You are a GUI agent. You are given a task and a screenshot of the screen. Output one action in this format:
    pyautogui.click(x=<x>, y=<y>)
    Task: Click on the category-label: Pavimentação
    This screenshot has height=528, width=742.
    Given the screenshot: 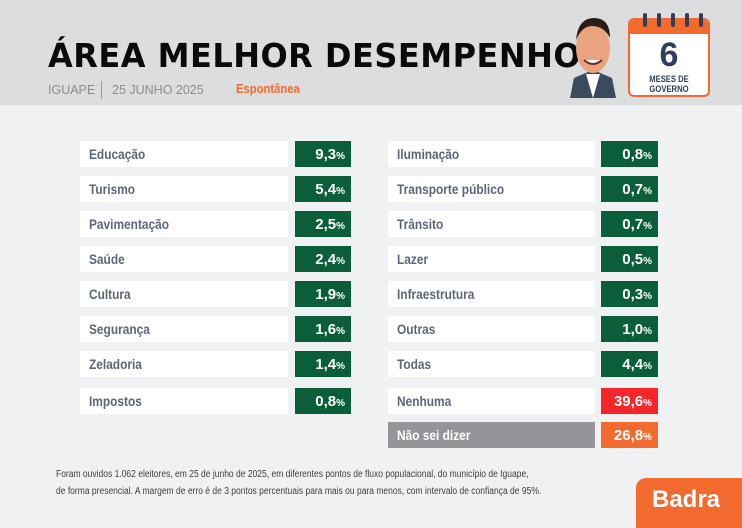 What is the action you would take?
    pyautogui.click(x=184, y=224)
    